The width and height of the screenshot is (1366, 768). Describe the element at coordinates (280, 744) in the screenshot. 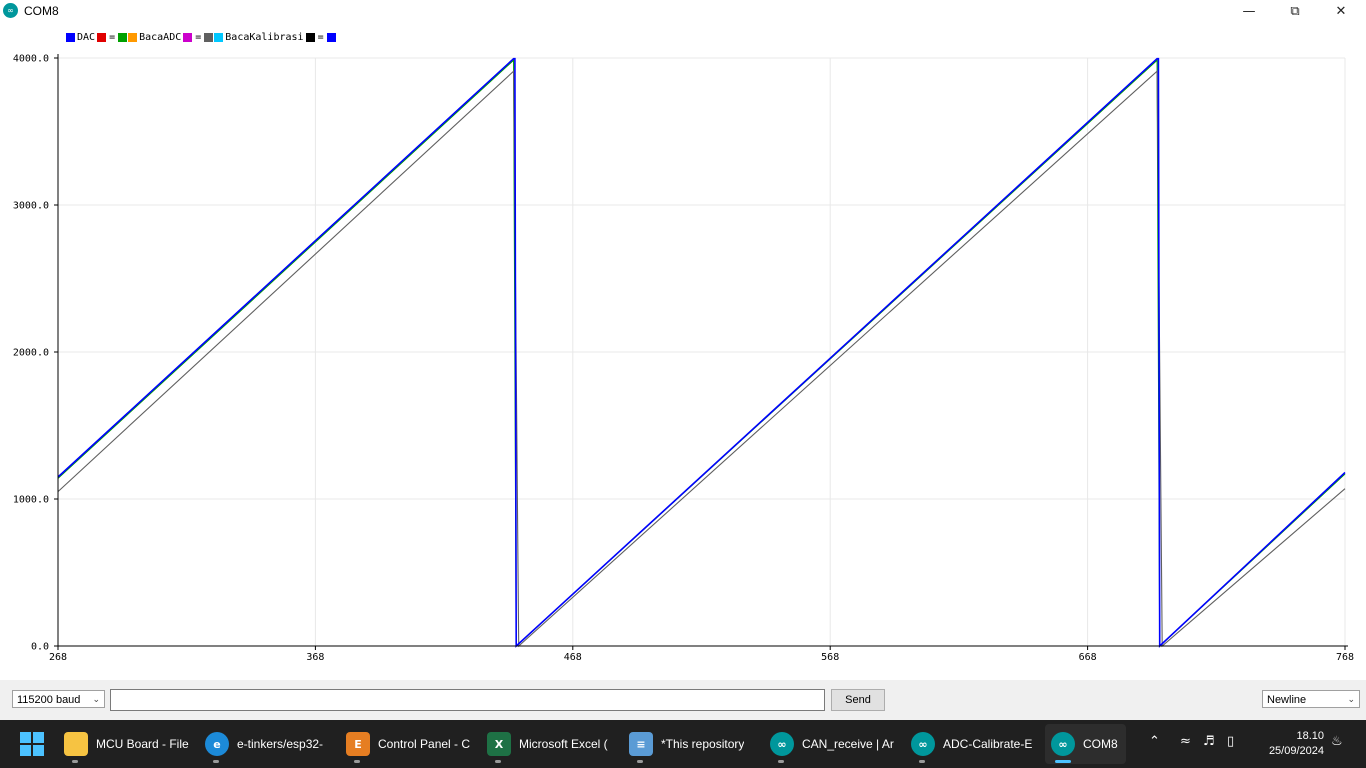

I see `taskbar-item-label: e-tinkers/esp32-` at that location.